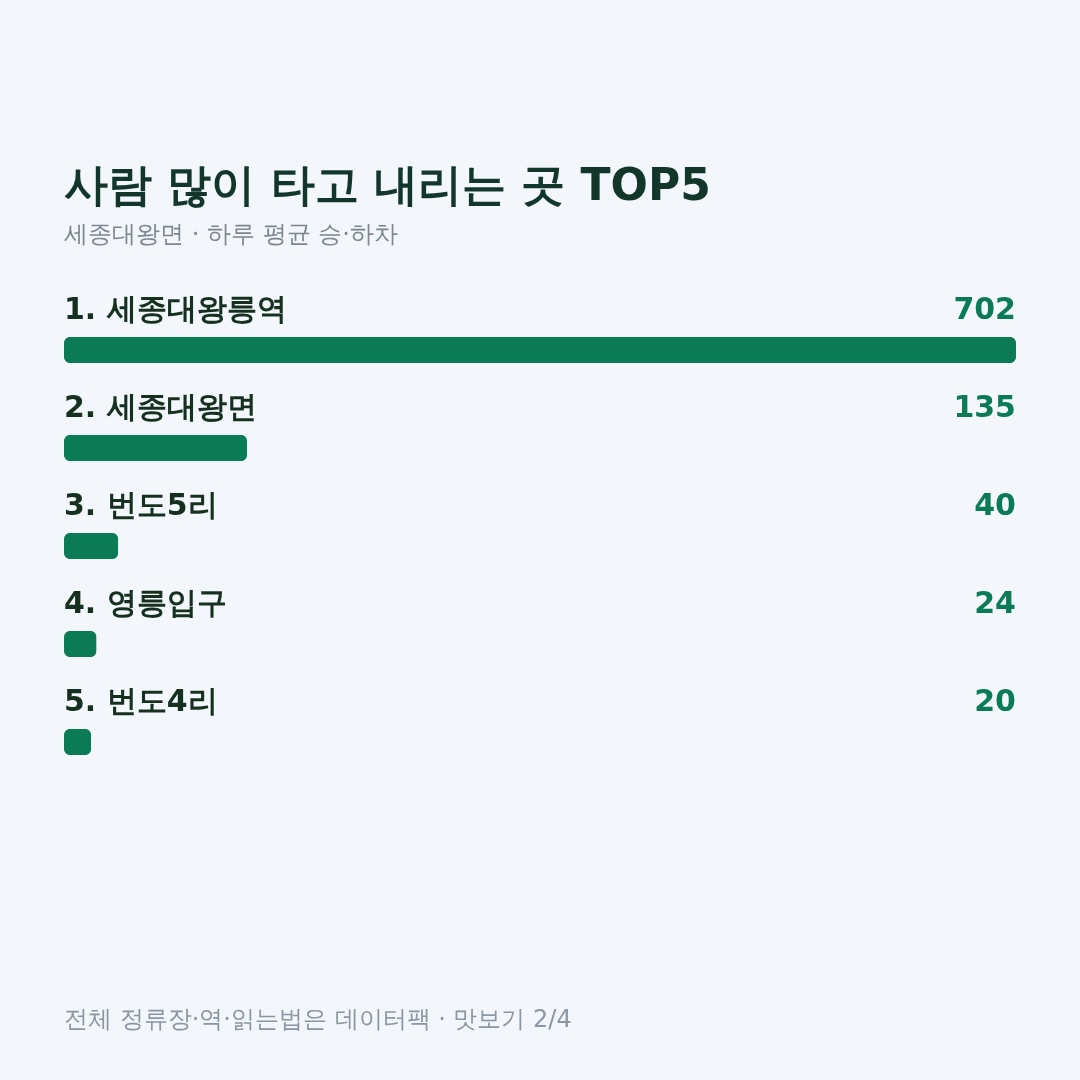 The height and width of the screenshot is (1080, 1080). I want to click on data-label: 702, so click(984, 308).